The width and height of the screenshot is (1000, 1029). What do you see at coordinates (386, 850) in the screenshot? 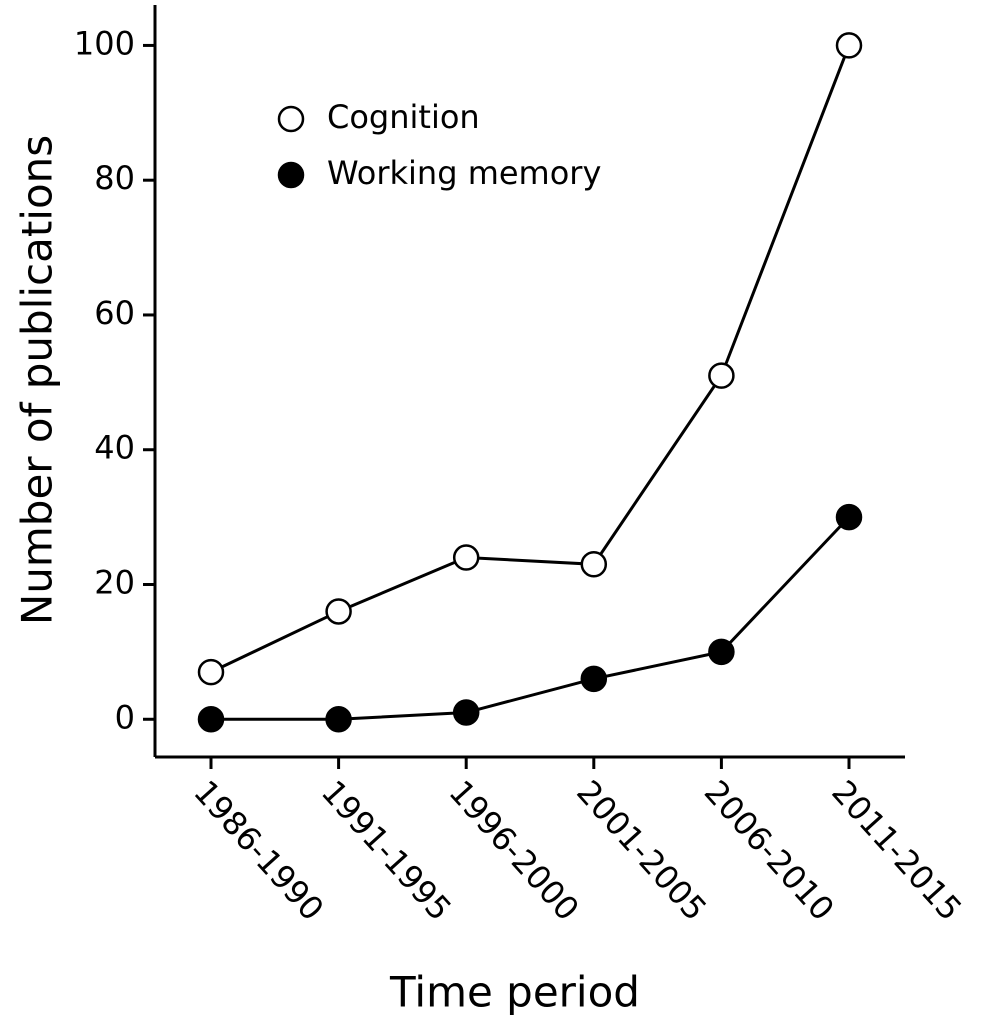
I see `x-tick-label: 1991-1995` at bounding box center [386, 850].